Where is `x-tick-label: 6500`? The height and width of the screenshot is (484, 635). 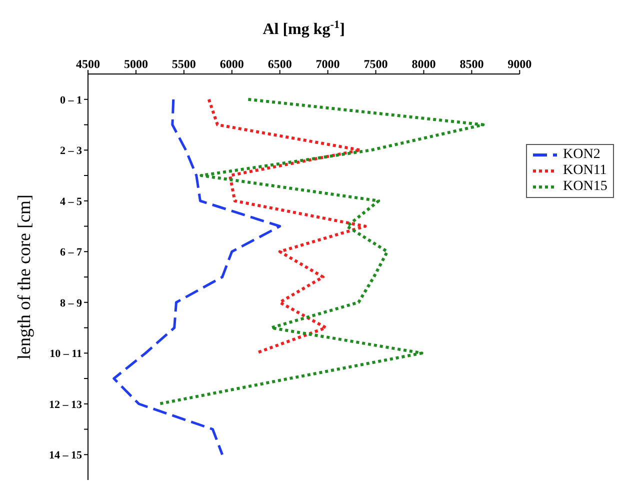
x-tick-label: 6500 is located at coordinates (280, 64).